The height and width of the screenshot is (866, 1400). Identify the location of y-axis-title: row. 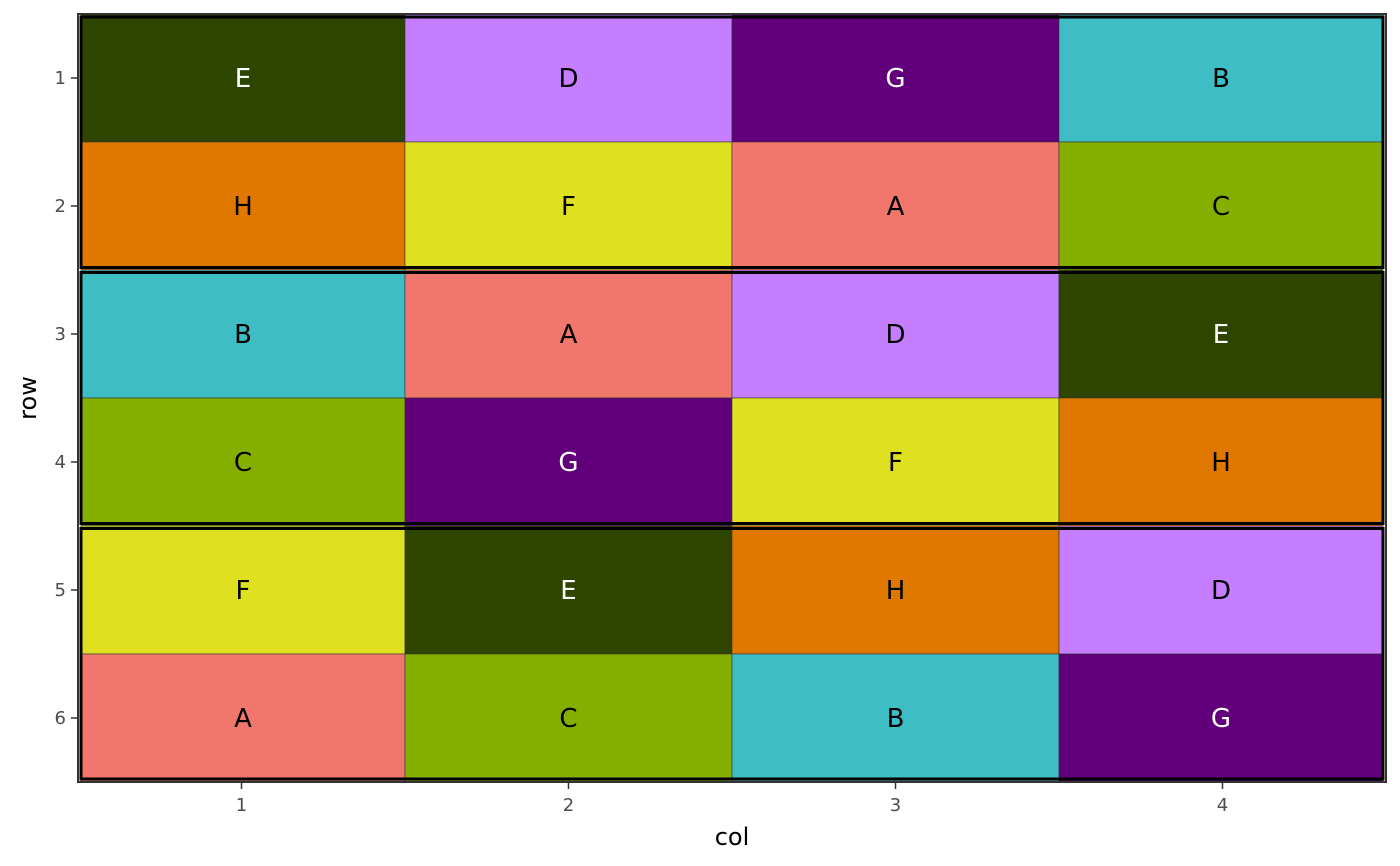
(28, 398).